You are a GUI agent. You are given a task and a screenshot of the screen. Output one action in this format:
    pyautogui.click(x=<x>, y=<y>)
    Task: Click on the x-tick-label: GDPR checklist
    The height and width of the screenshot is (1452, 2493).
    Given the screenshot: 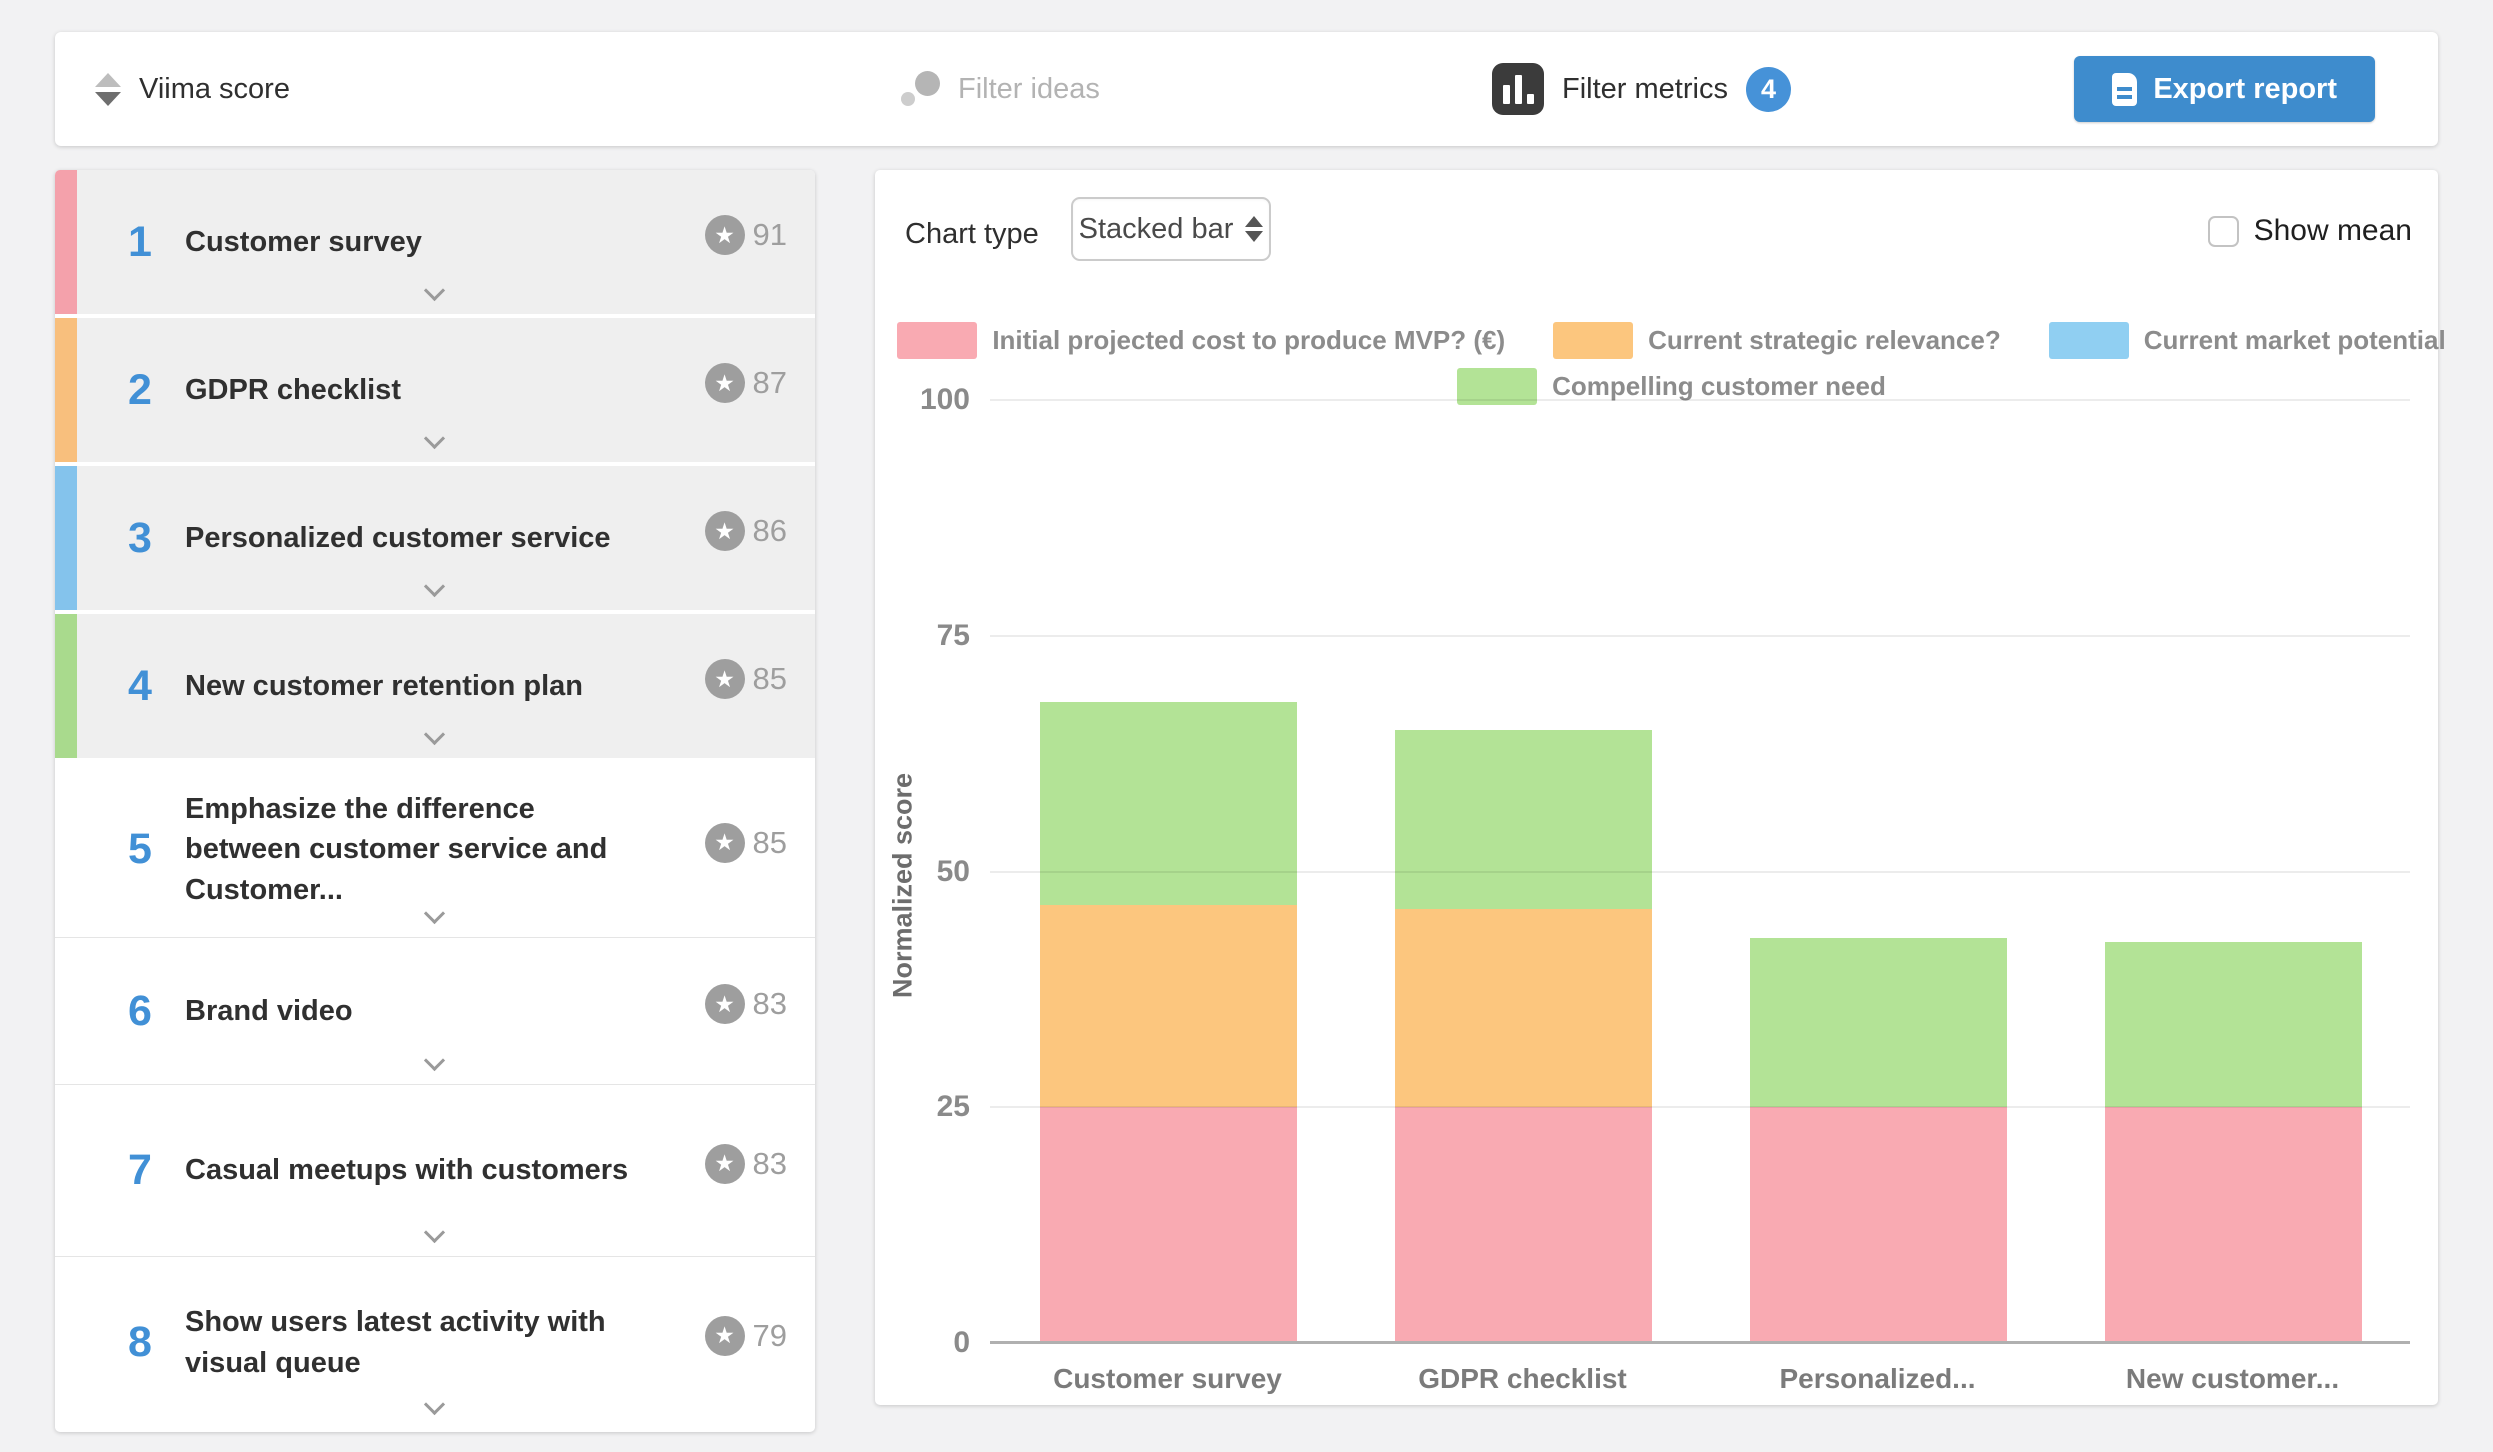 What is the action you would take?
    pyautogui.click(x=1522, y=1378)
    